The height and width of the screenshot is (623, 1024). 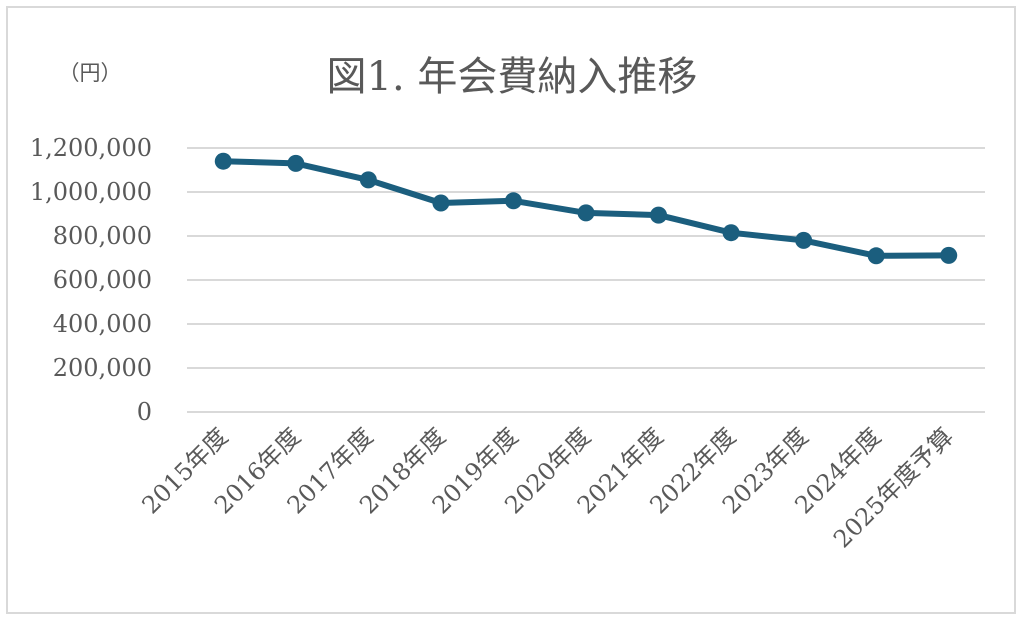 What do you see at coordinates (90, 73) in the screenshot?
I see `y-unit-label: （円）` at bounding box center [90, 73].